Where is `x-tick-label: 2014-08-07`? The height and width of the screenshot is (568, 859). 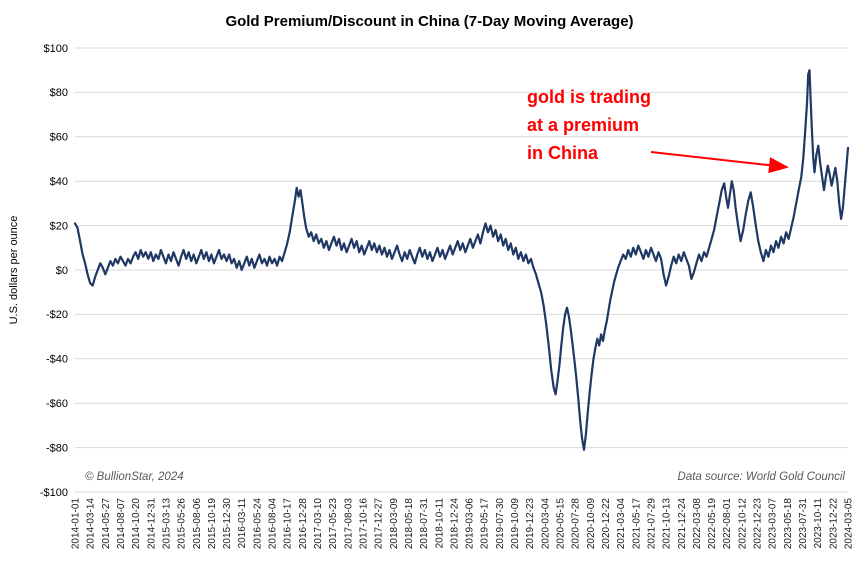
x-tick-label: 2014-08-07 is located at coordinates (121, 524).